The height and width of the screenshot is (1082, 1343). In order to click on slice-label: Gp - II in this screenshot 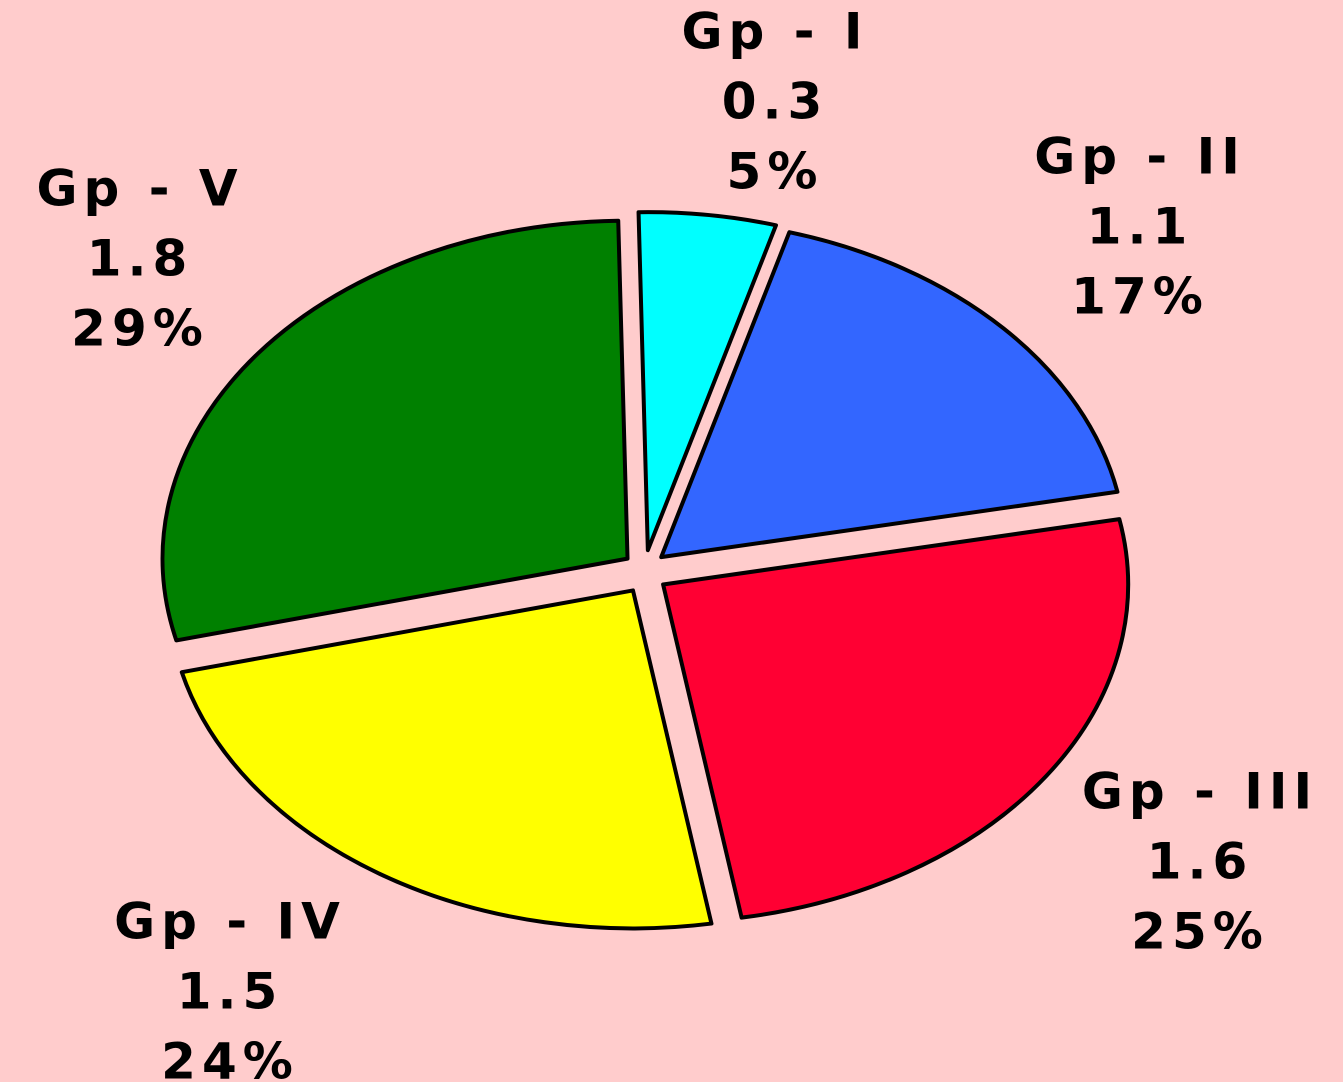, I will do `click(1140, 157)`.